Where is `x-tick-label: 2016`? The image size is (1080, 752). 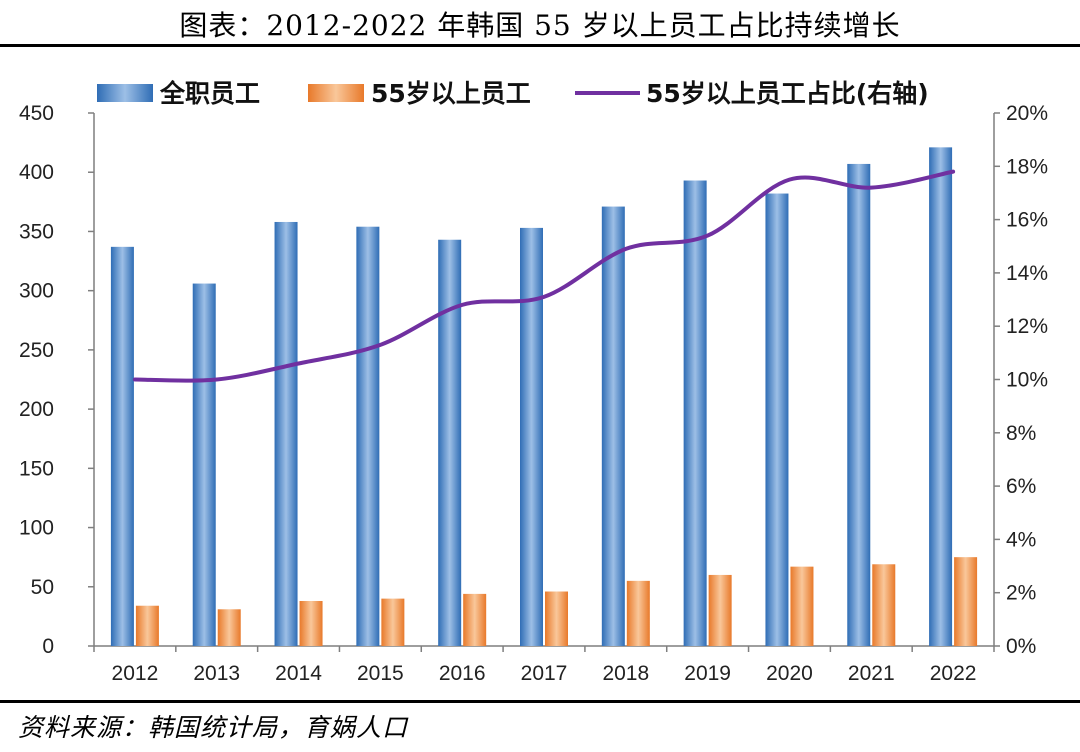 x-tick-label: 2016 is located at coordinates (462, 673).